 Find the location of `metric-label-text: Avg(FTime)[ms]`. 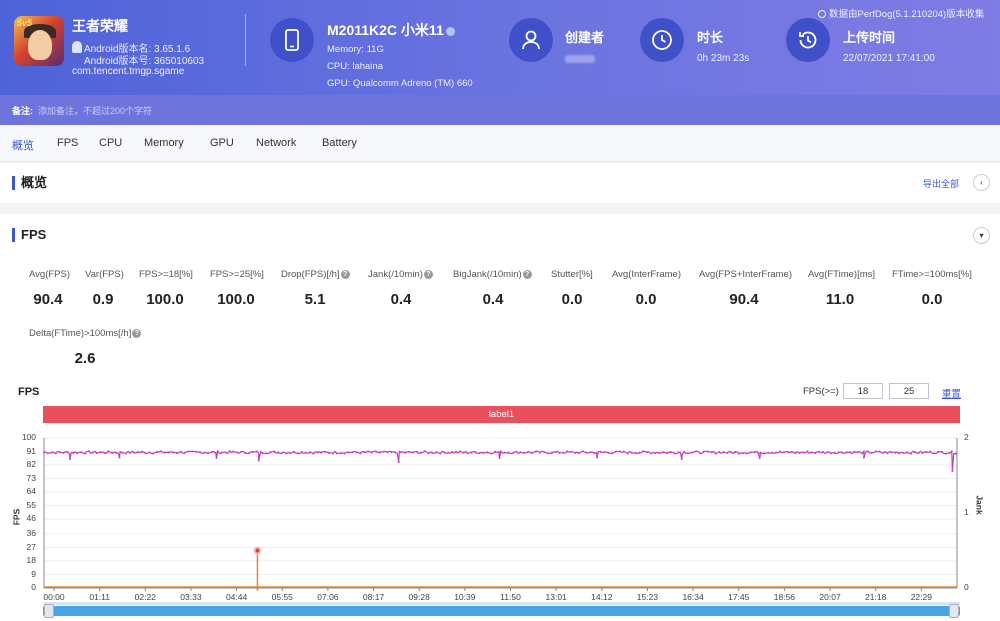

metric-label-text: Avg(FTime)[ms] is located at coordinates (842, 274).